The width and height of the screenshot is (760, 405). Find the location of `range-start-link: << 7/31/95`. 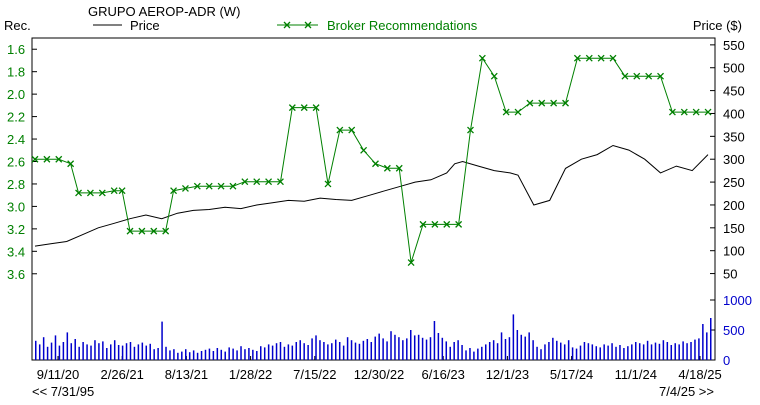

range-start-link: << 7/31/95 is located at coordinates (63, 391).